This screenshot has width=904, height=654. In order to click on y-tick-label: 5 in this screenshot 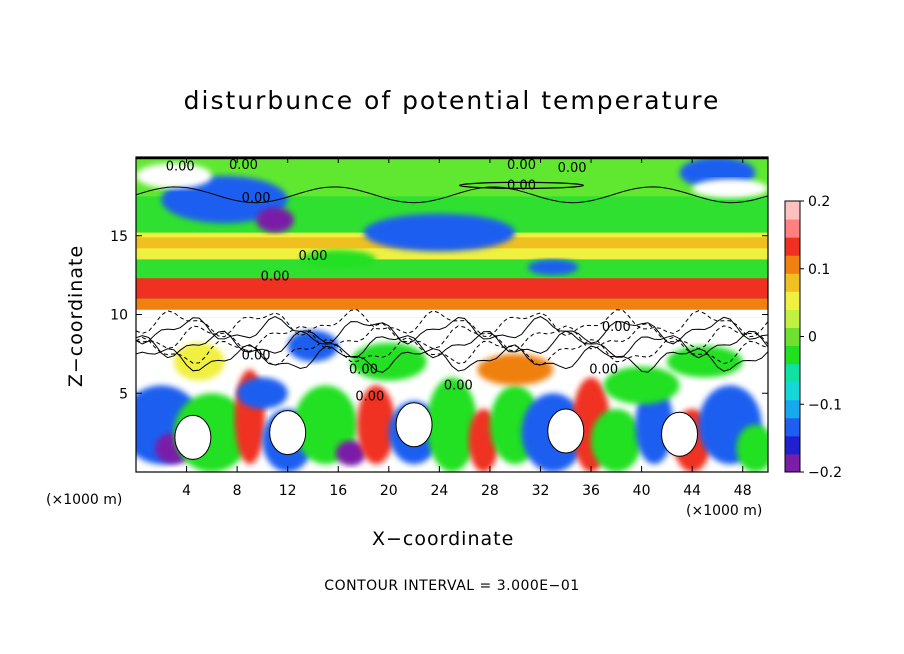, I will do `click(123, 394)`.